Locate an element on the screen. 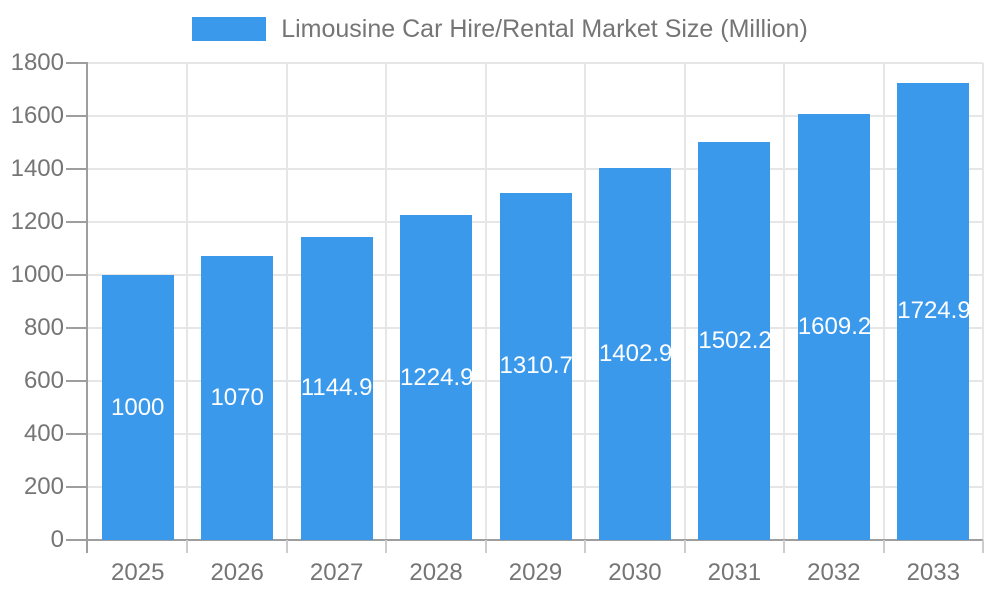  bar-value-label: 1070 is located at coordinates (237, 398).